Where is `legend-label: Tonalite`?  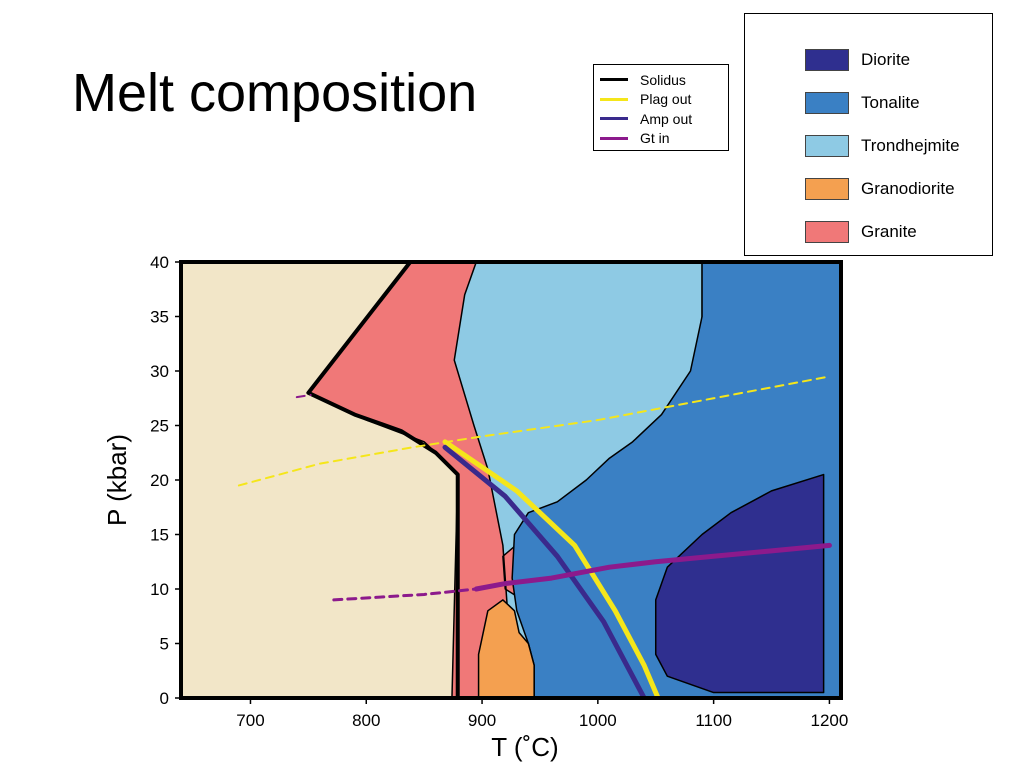
legend-label: Tonalite is located at coordinates (890, 102).